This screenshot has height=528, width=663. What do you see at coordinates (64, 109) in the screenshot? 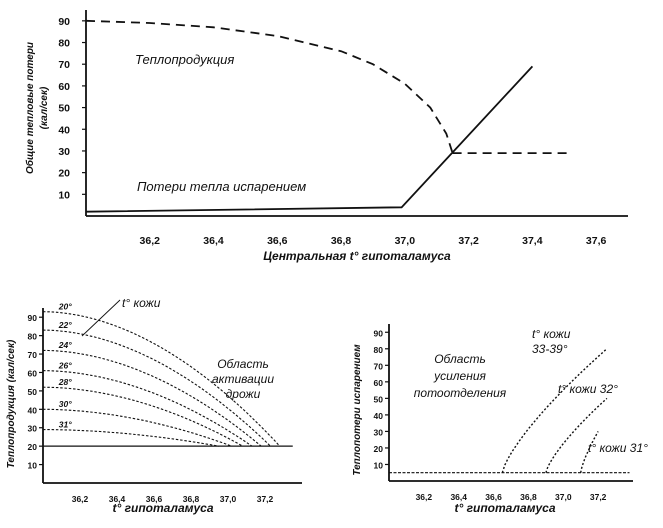
I see `top-y-tick-label: 50` at bounding box center [64, 109].